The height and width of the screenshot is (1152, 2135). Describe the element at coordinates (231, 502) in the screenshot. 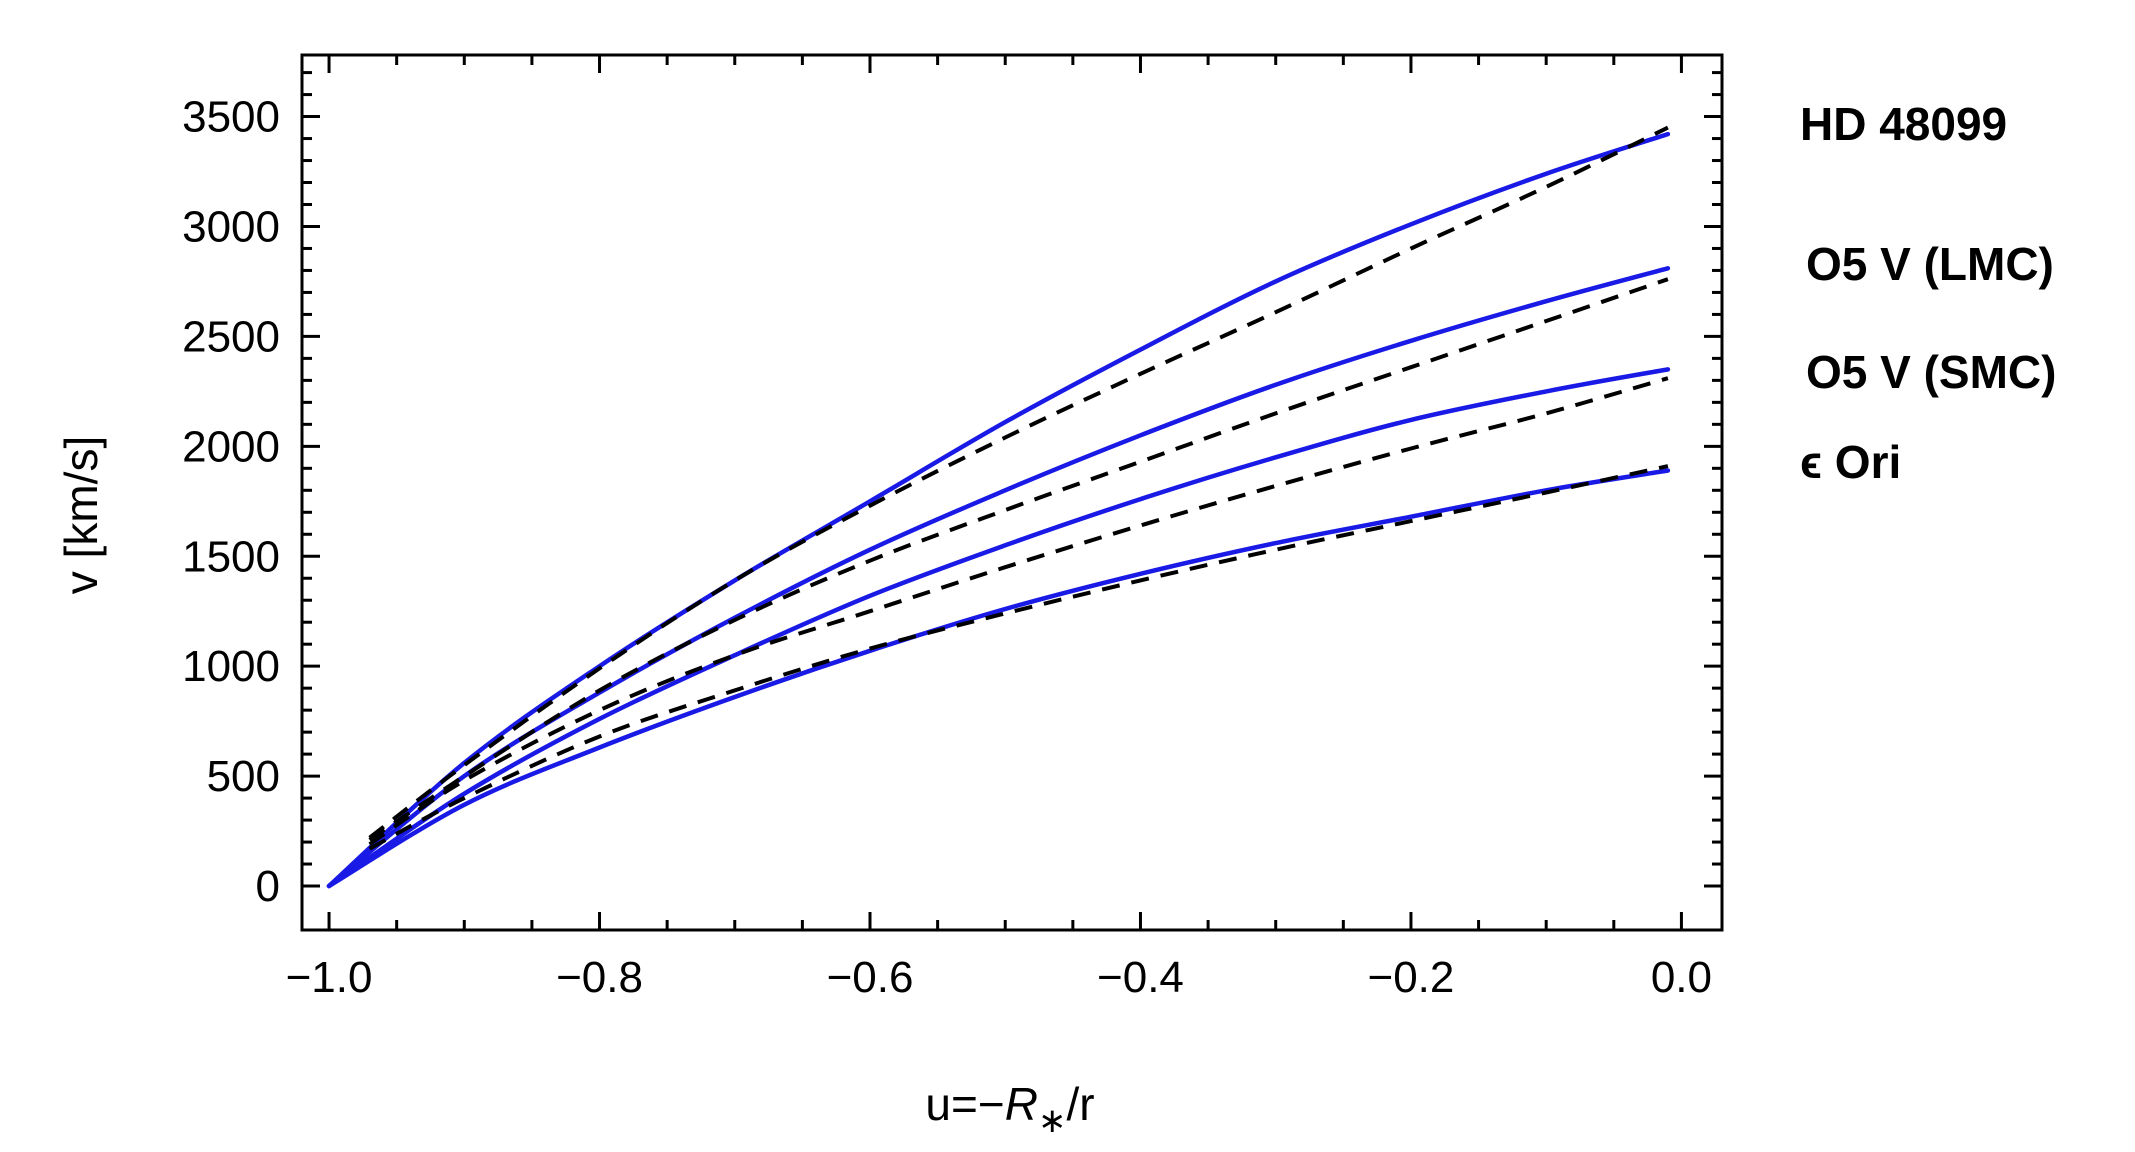

I see `y-axis-tick-labels: 0 500 1000 1500 2000 2500 3000 3500` at that location.